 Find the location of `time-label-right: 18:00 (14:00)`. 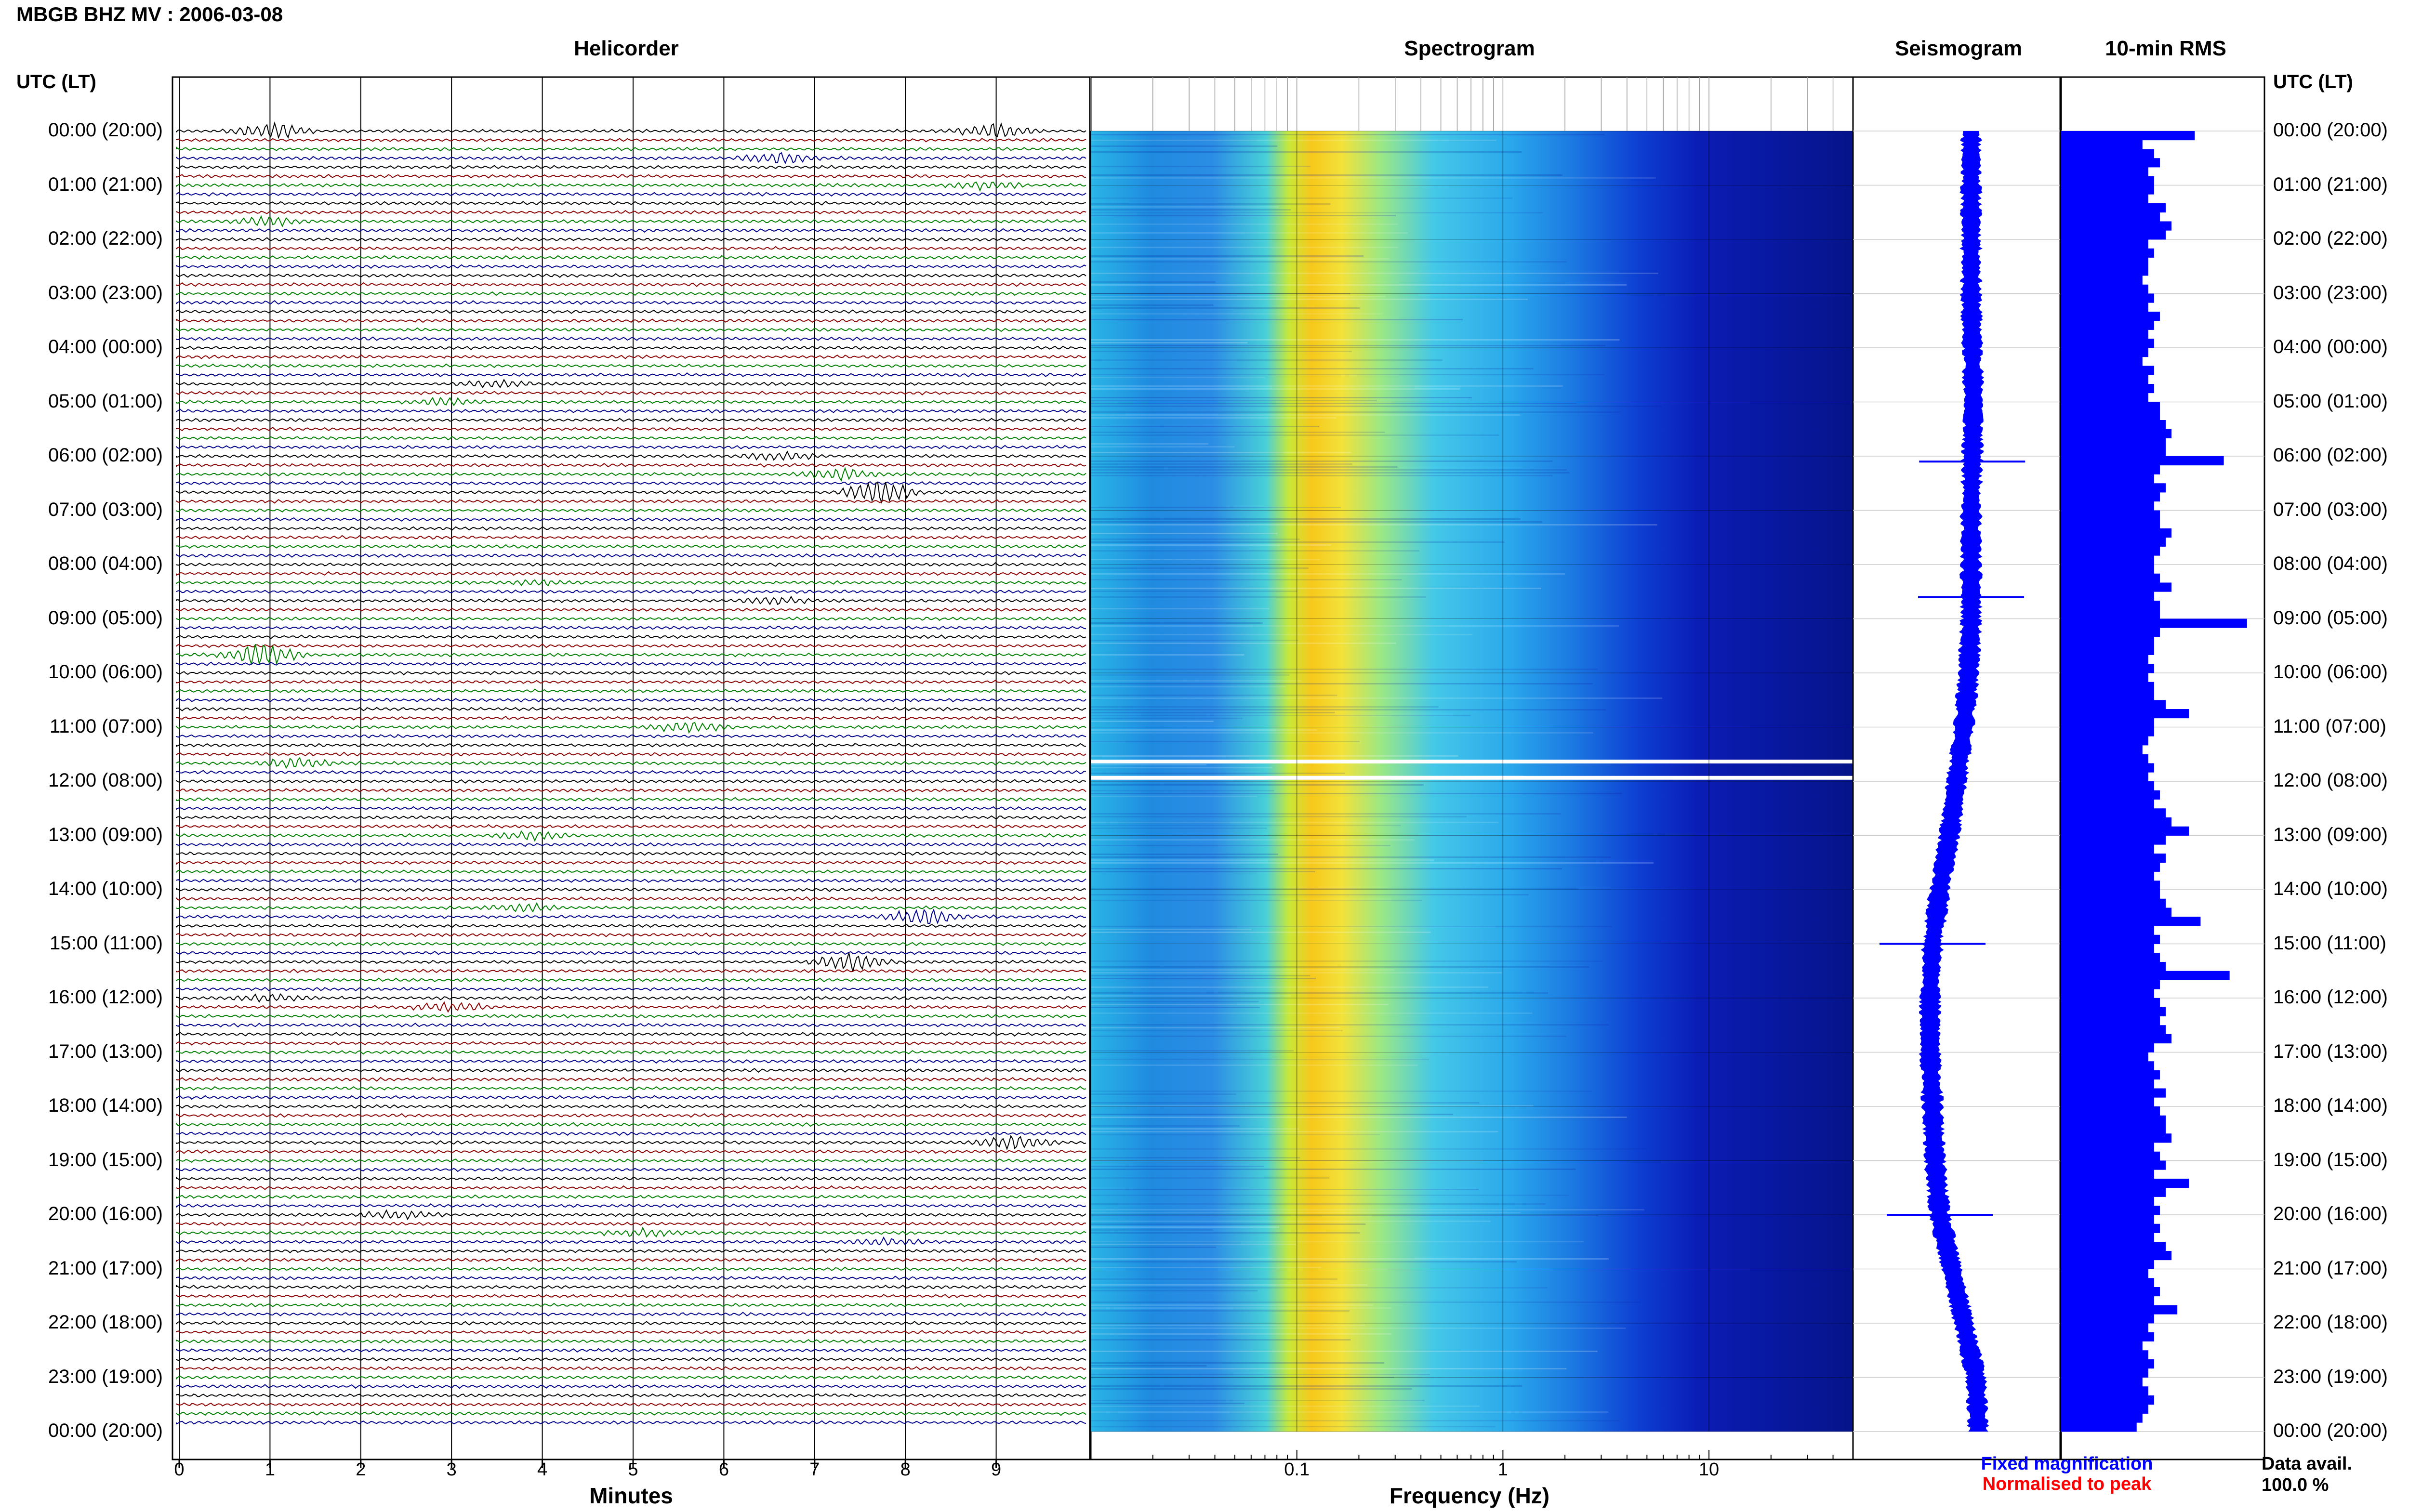

time-label-right: 18:00 (14:00) is located at coordinates (2330, 1105).